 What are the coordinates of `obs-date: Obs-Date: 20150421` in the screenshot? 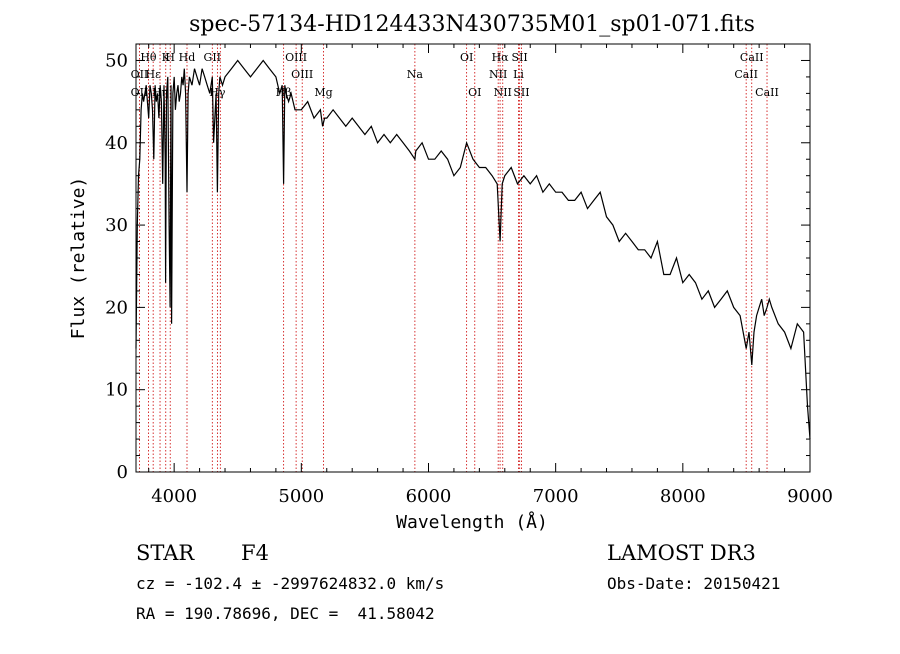 It's located at (693, 583).